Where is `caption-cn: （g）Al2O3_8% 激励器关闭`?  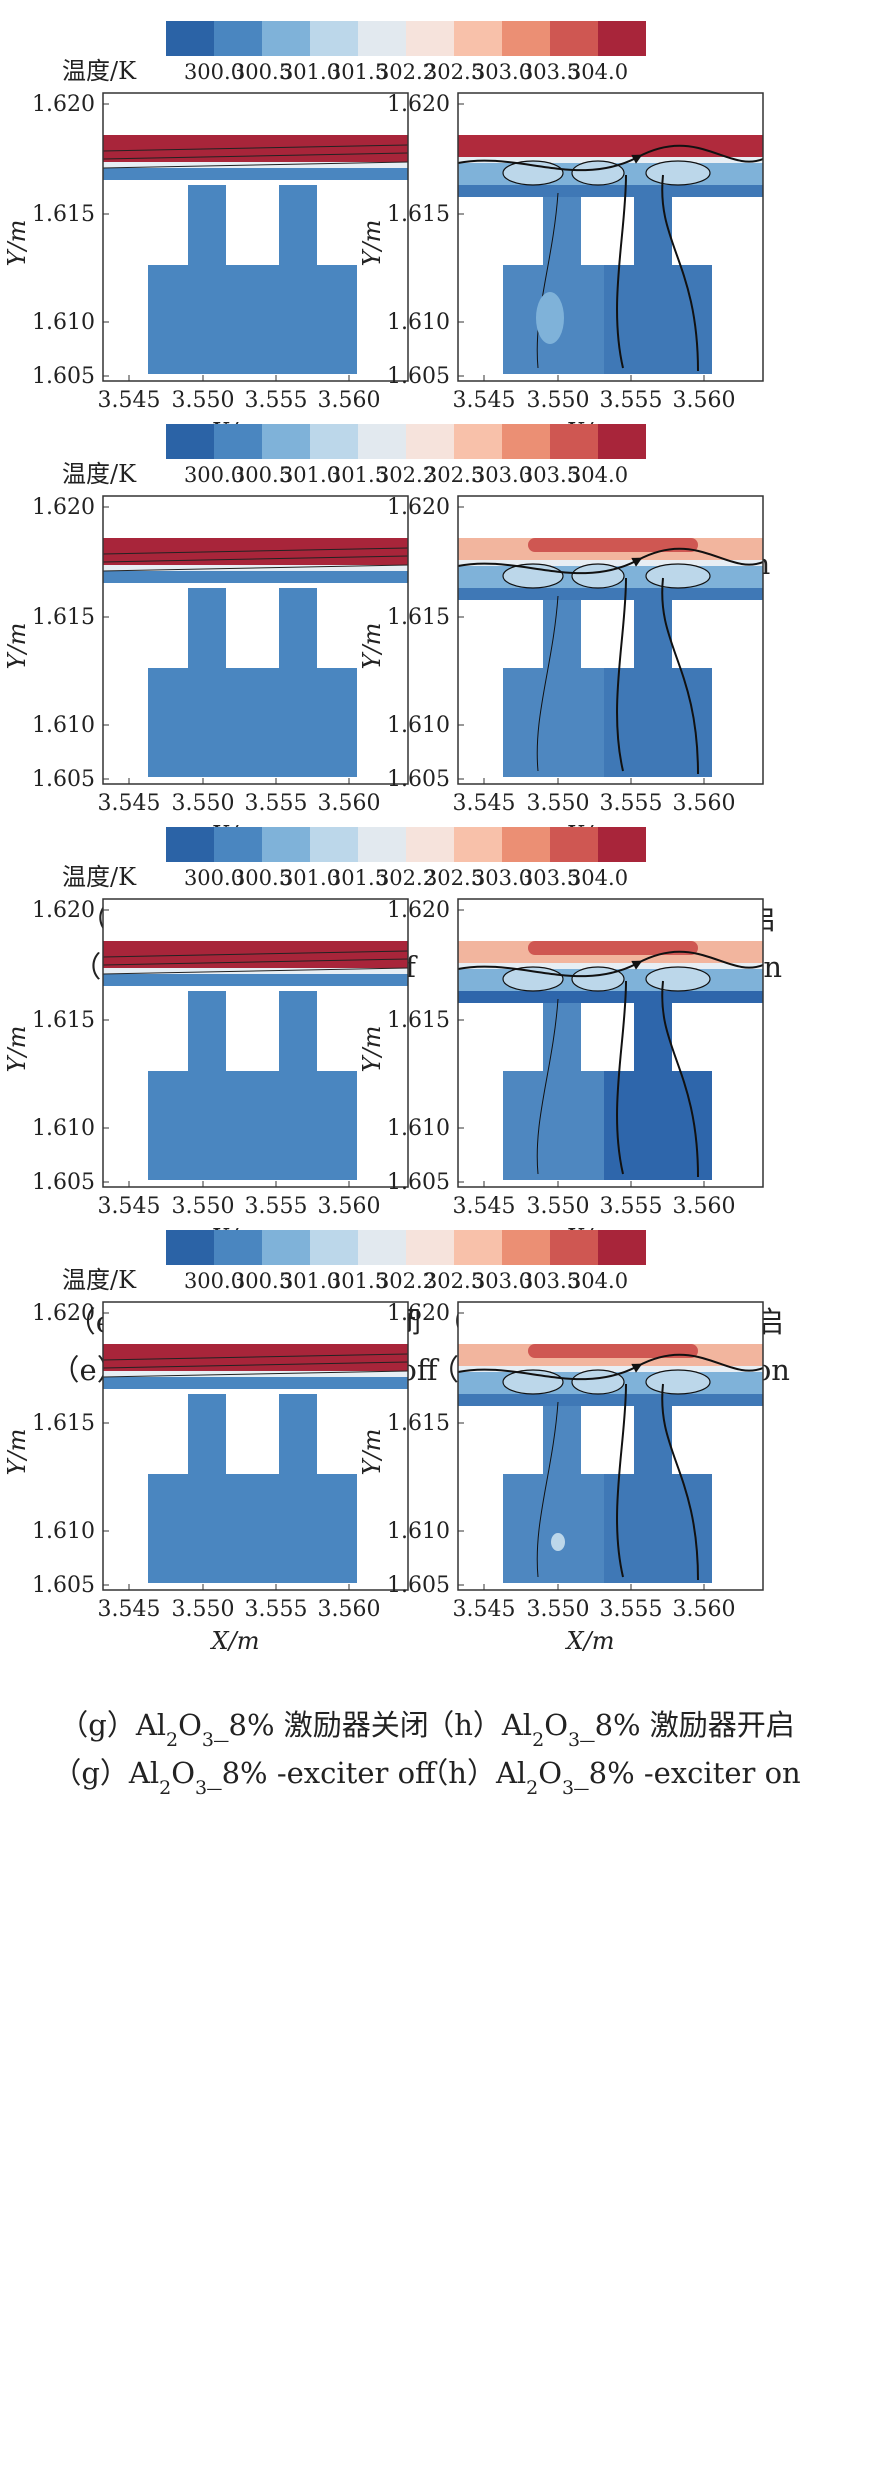 caption-cn: （g）Al2O3_8% 激励器关闭 is located at coordinates (244, 1729).